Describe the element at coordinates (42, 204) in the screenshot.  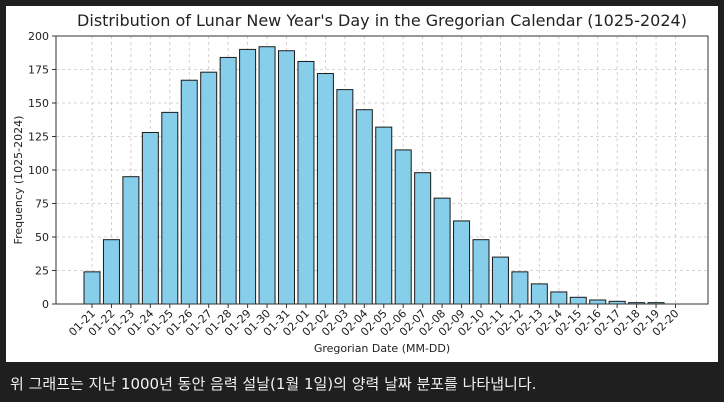
I see `y-tick-label: 75` at that location.